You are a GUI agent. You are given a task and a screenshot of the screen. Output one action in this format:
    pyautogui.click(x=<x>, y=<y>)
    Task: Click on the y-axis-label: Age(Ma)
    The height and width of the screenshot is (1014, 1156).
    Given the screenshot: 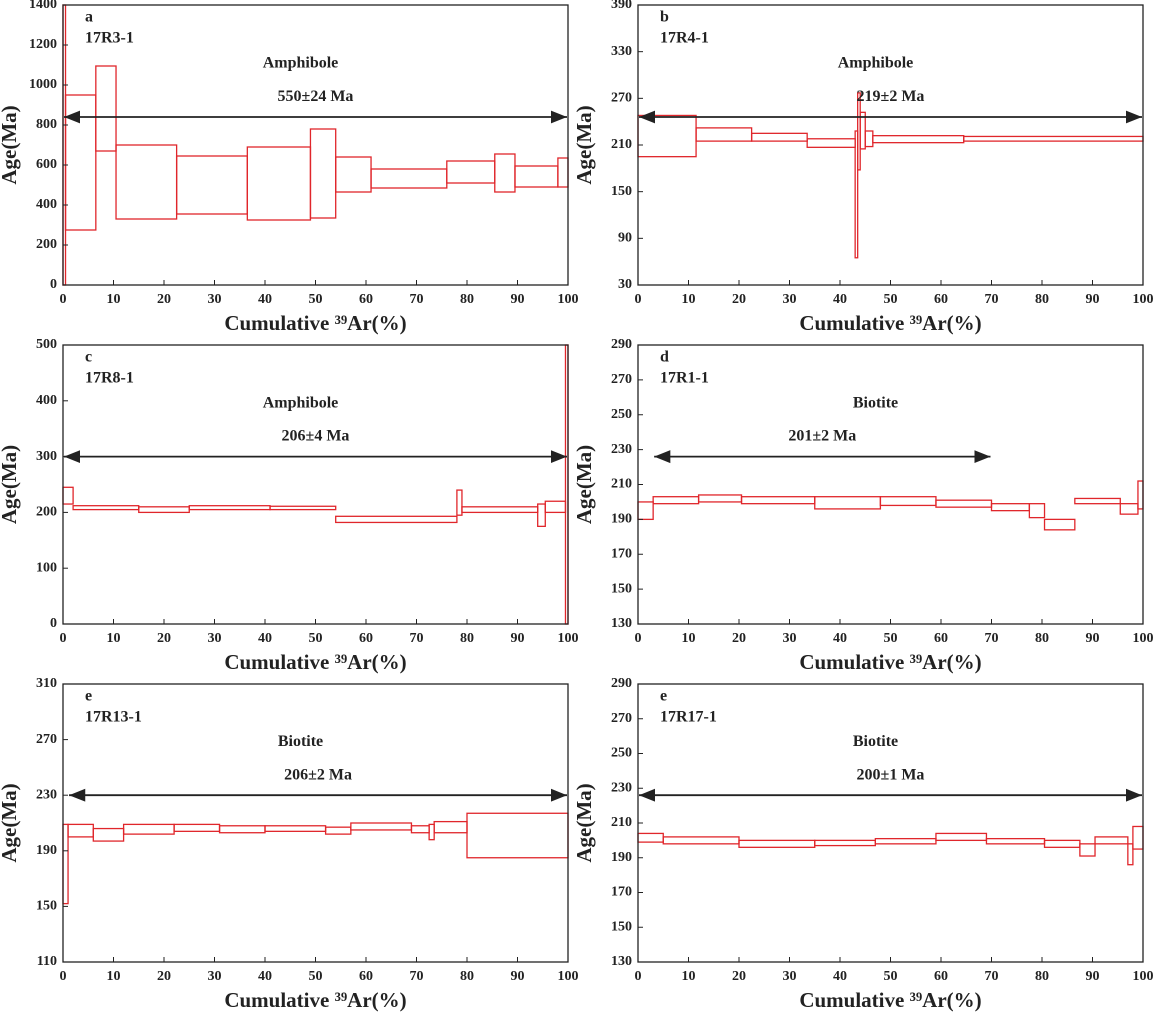 What is the action you would take?
    pyautogui.click(x=584, y=144)
    